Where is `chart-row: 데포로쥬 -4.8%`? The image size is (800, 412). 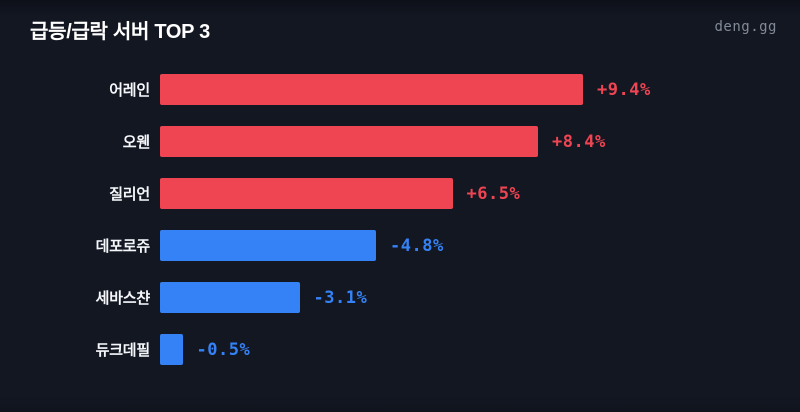 chart-row: 데포로쥬 -4.8% is located at coordinates (400, 245).